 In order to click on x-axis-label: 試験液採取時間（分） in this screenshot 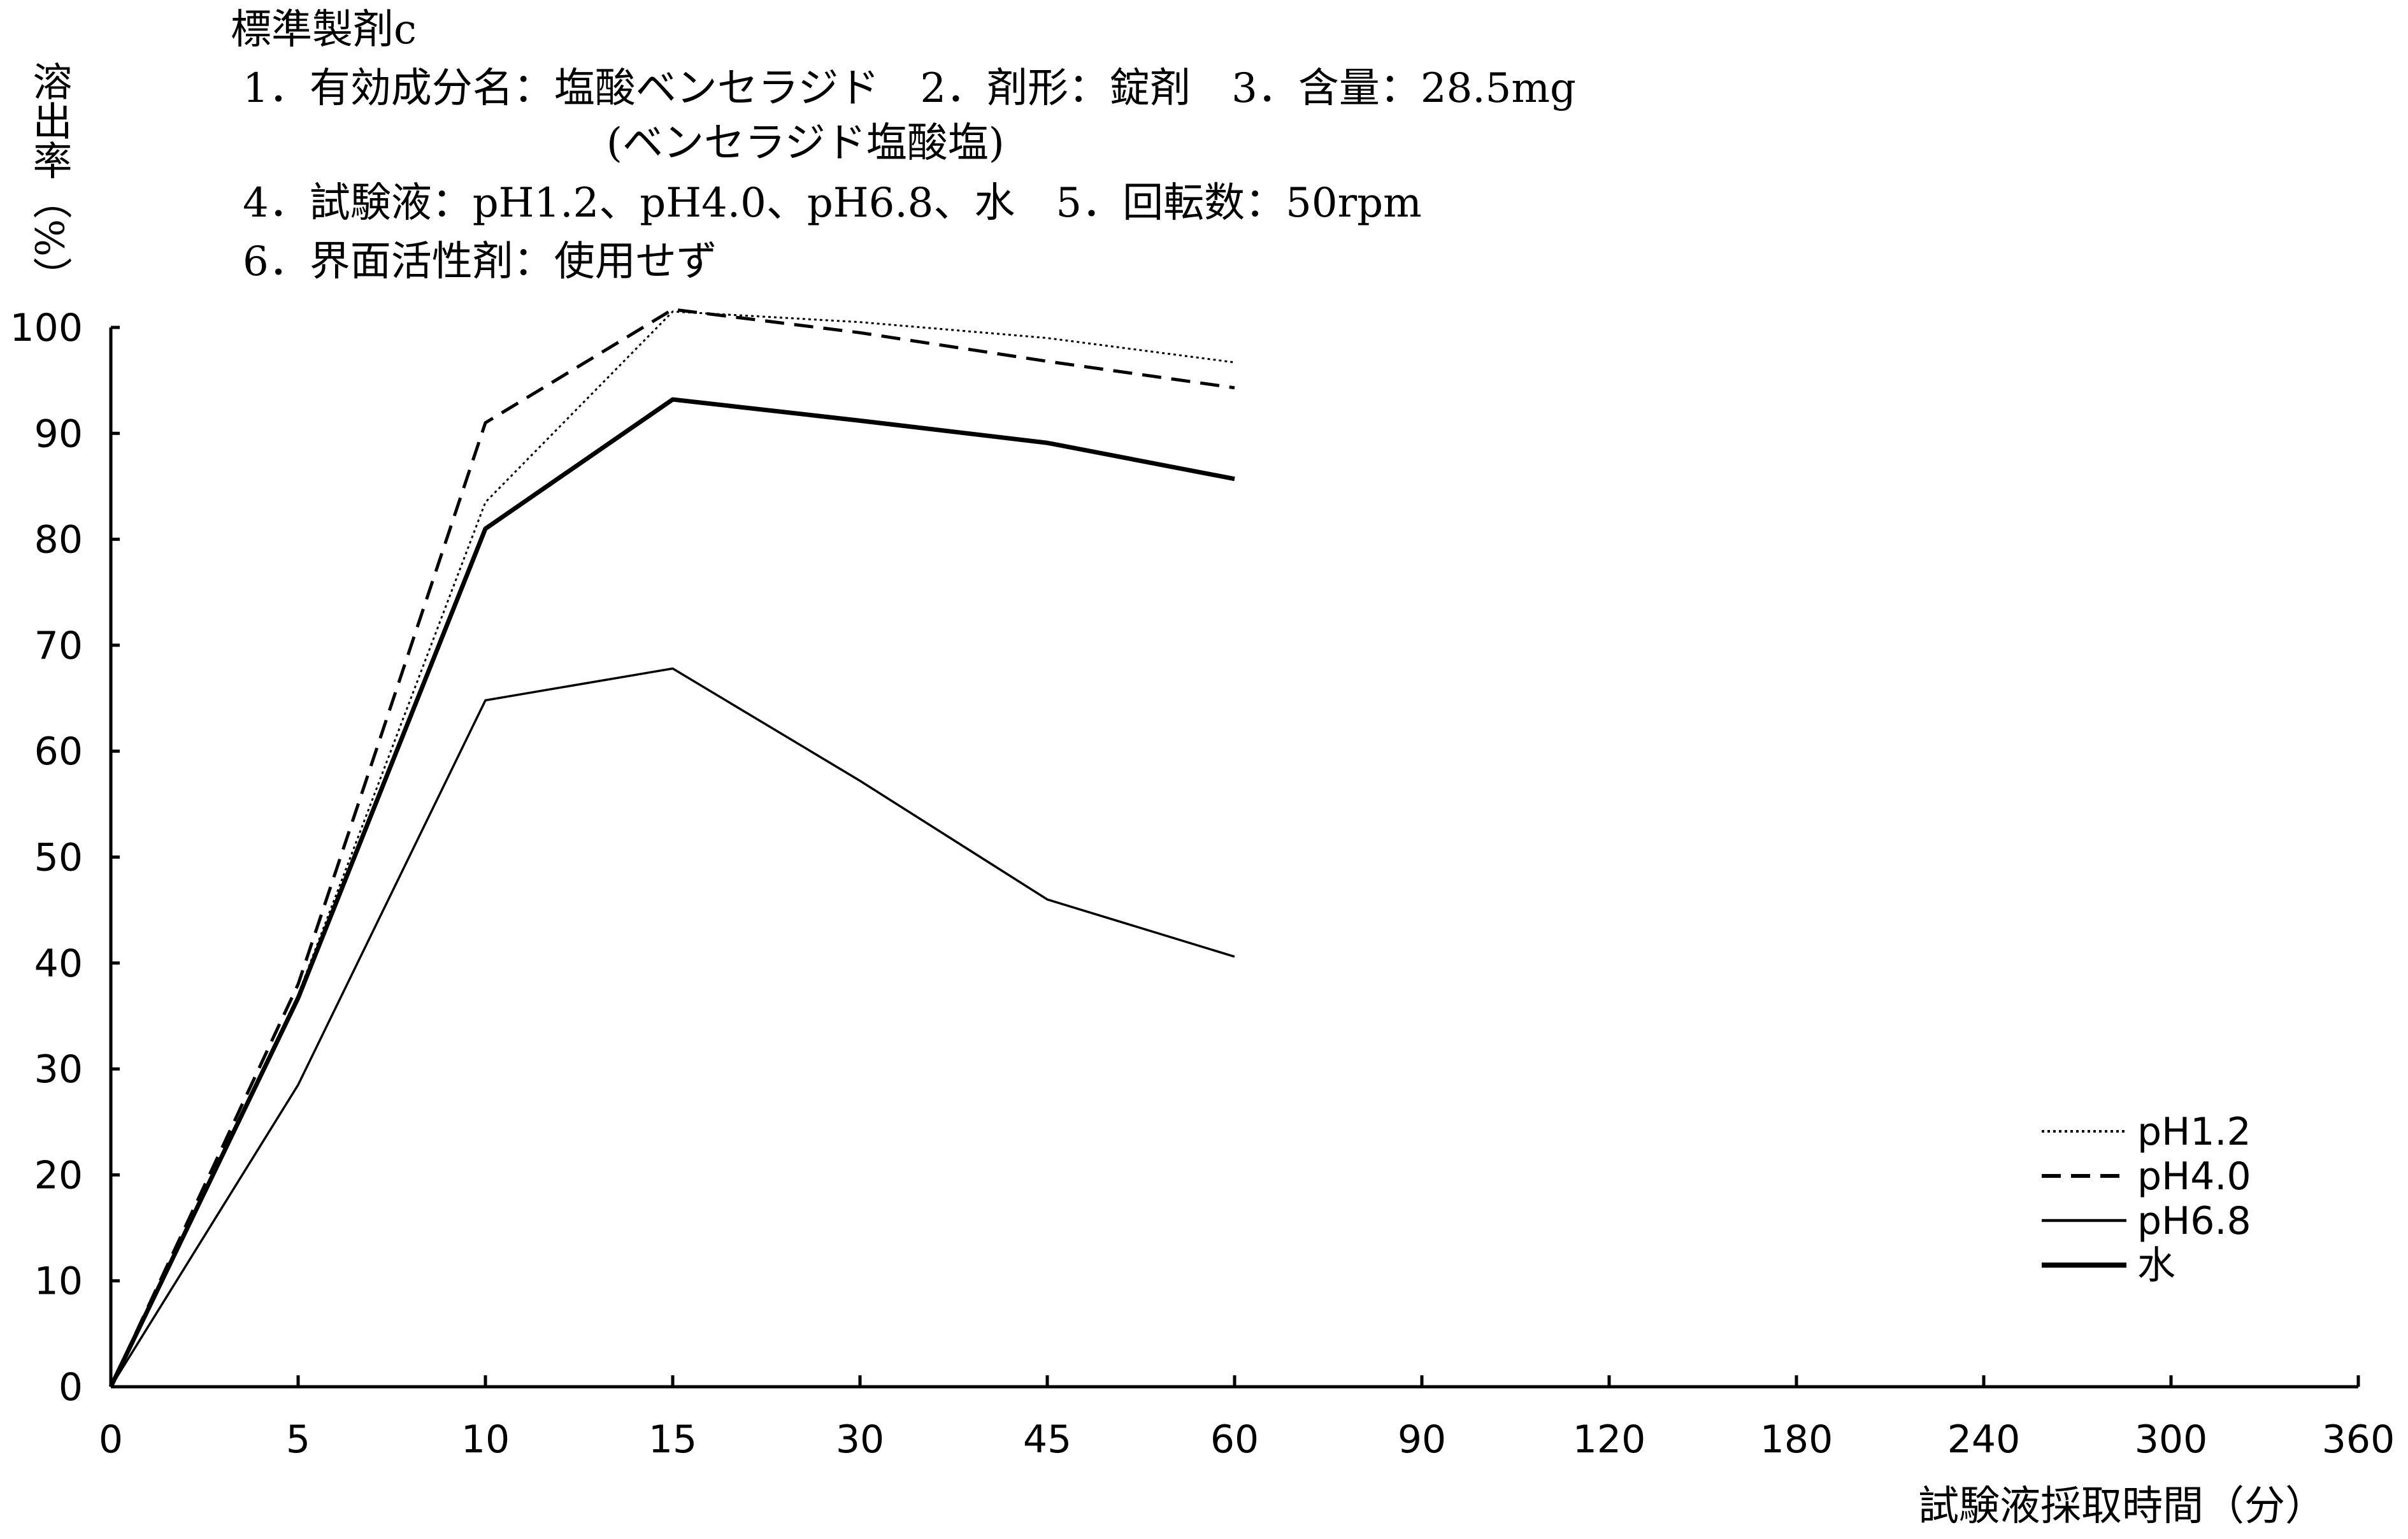, I will do `click(2122, 1506)`.